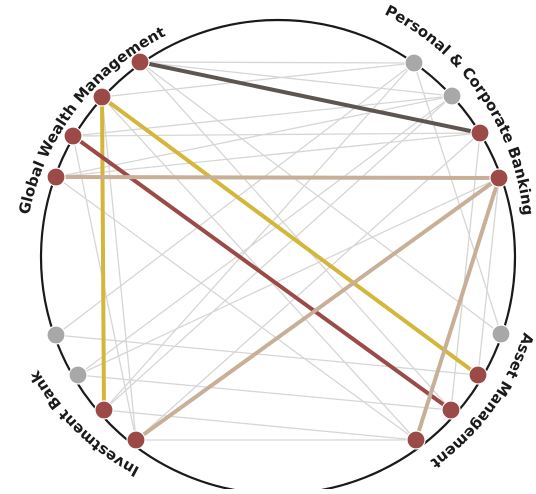 The height and width of the screenshot is (494, 536). What do you see at coordinates (267, 355) in the screenshot?
I see `faint-link-i1-m2` at bounding box center [267, 355].